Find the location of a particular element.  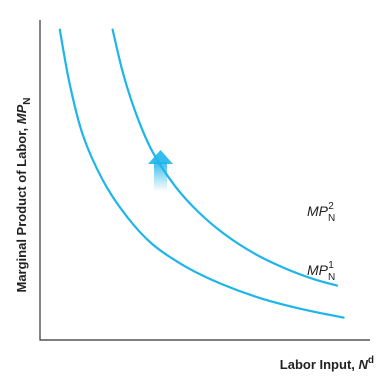

x-axis-label: Labor Input, Nd is located at coordinates (327, 363).